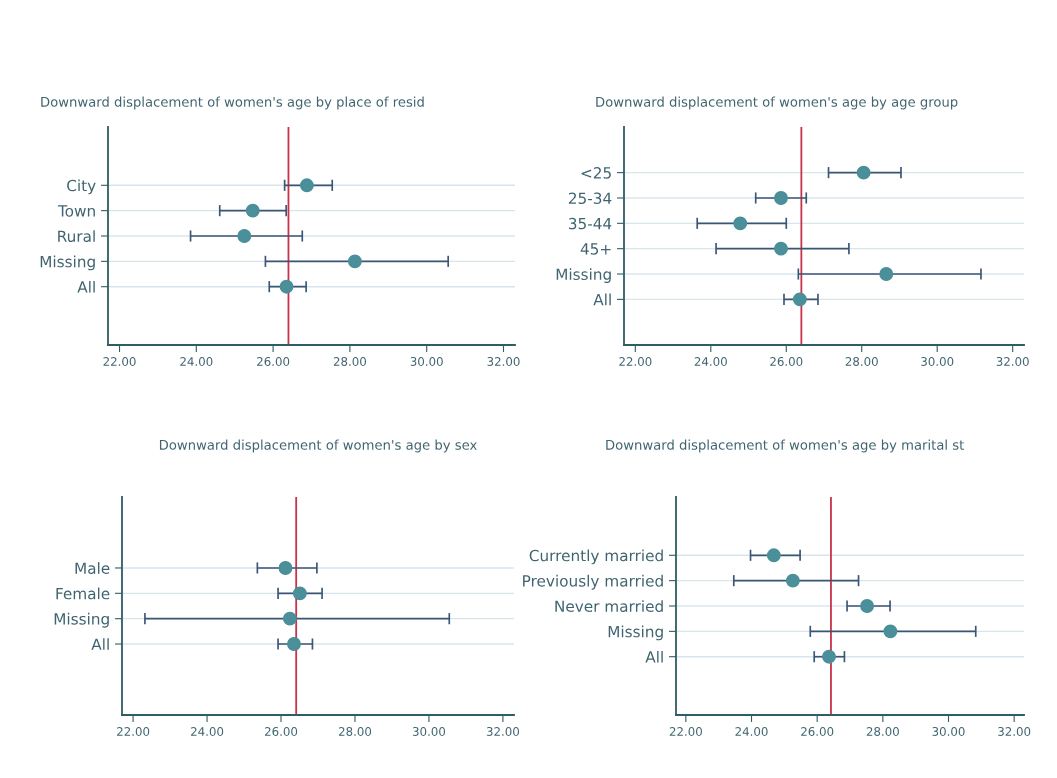 The height and width of the screenshot is (778, 1057). Describe the element at coordinates (590, 198) in the screenshot. I see `y-tick-label: 25-34` at that location.